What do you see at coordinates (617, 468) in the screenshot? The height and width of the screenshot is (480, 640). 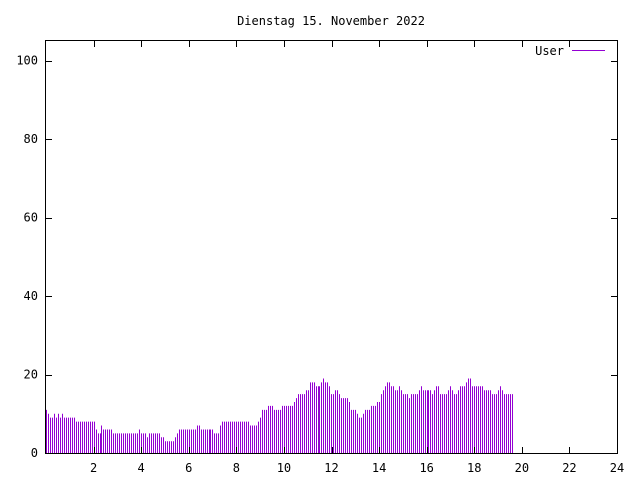 I see `x-tick-label: 24` at bounding box center [617, 468].